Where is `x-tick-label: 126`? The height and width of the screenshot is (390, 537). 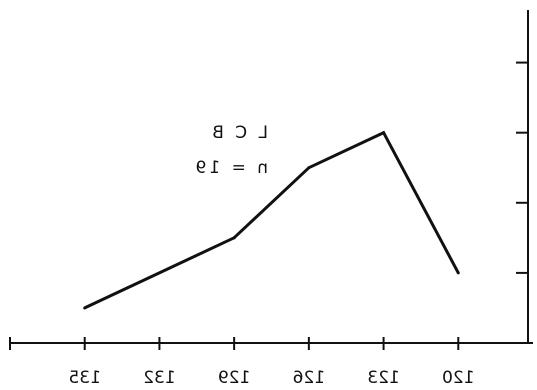
x-tick-label: 126 is located at coordinates (309, 378).